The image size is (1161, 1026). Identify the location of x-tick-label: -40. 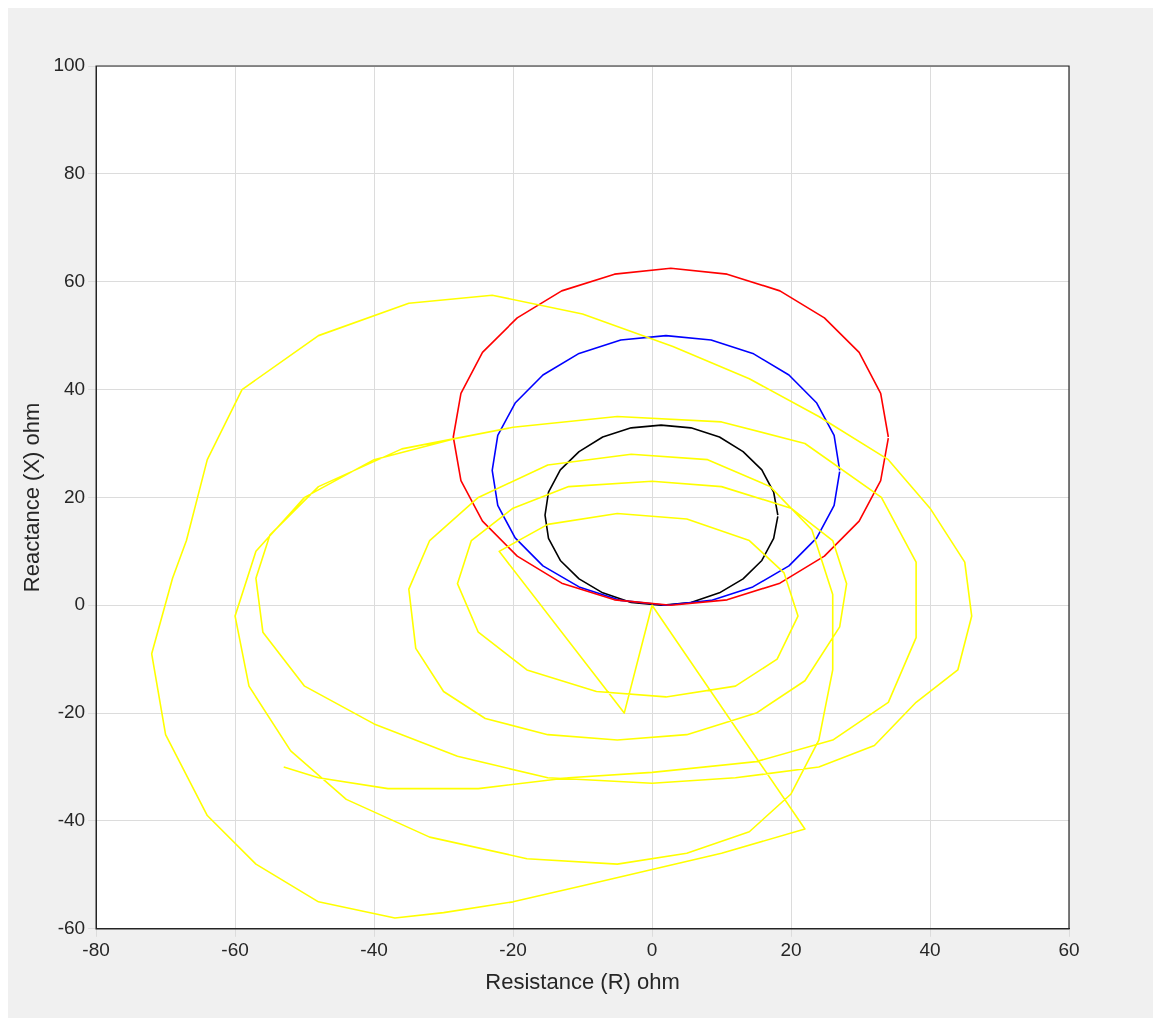
(374, 950).